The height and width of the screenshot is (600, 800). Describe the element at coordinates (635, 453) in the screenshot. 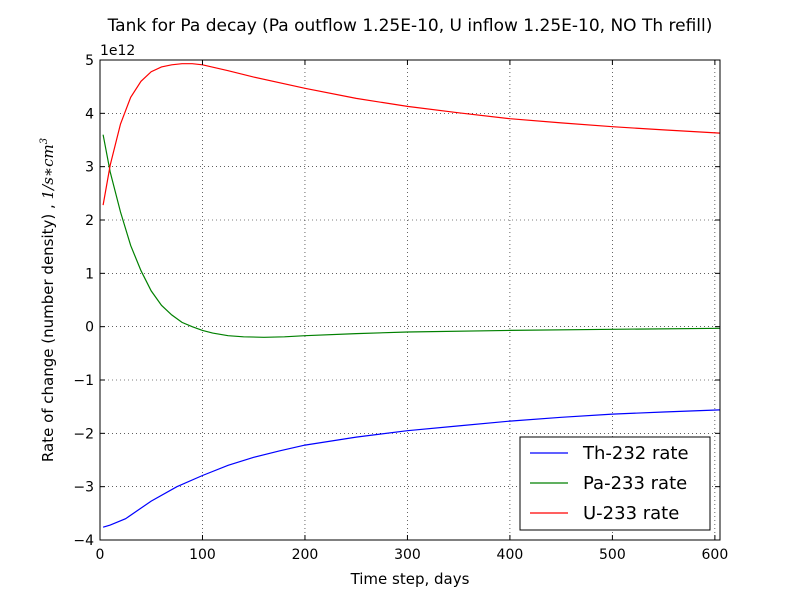

I see `legend-label-0: Th-232 rate` at that location.